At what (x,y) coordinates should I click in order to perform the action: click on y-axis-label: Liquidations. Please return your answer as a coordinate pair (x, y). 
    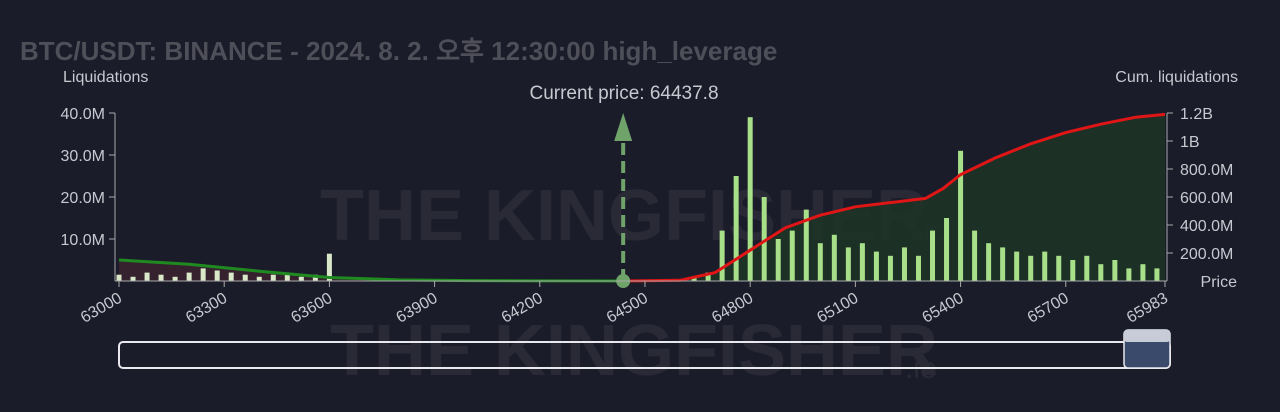
    Looking at the image, I should click on (105, 77).